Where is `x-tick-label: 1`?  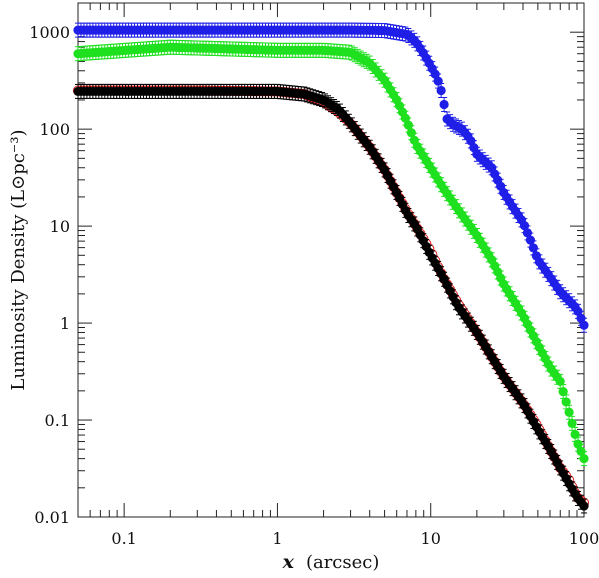 x-tick-label: 1 is located at coordinates (277, 538).